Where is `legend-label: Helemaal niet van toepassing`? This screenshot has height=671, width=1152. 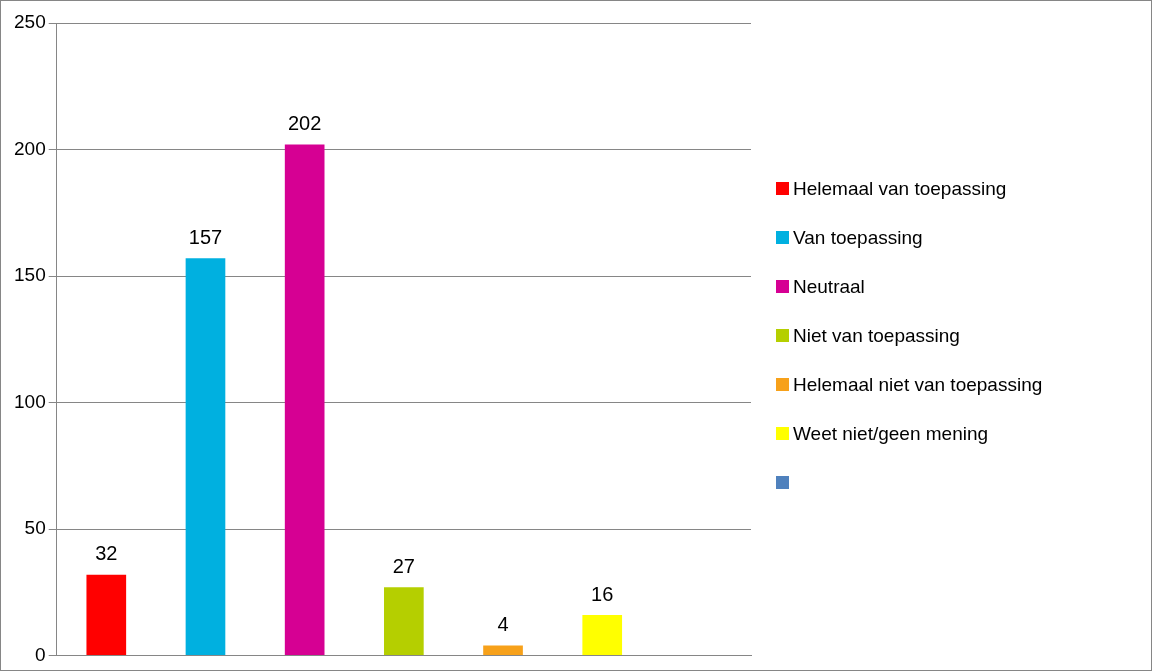 legend-label: Helemaal niet van toepassing is located at coordinates (918, 384).